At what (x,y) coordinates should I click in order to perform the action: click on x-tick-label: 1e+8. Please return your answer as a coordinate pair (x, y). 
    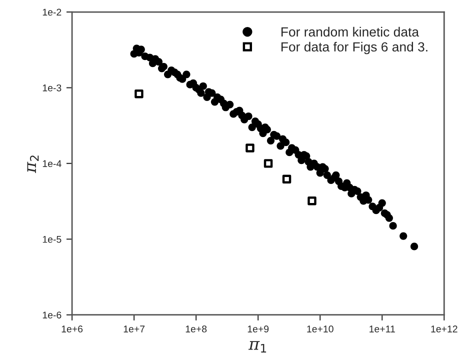
    Looking at the image, I should click on (196, 329).